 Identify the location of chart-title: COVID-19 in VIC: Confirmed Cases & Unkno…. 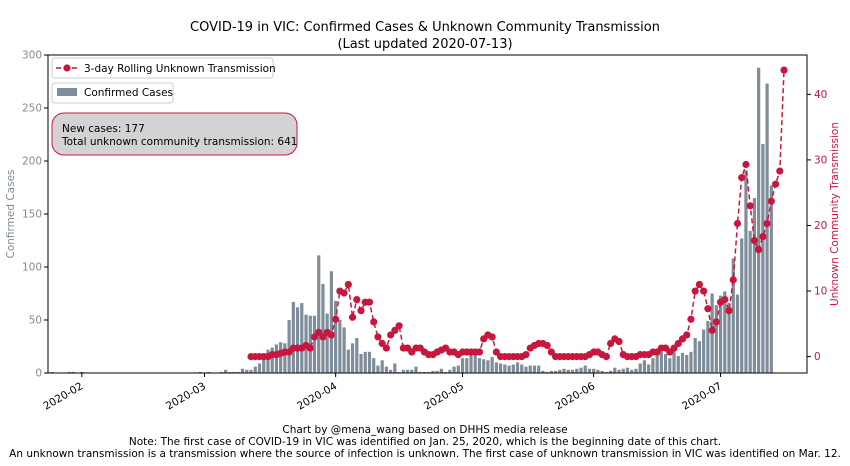
(425, 27).